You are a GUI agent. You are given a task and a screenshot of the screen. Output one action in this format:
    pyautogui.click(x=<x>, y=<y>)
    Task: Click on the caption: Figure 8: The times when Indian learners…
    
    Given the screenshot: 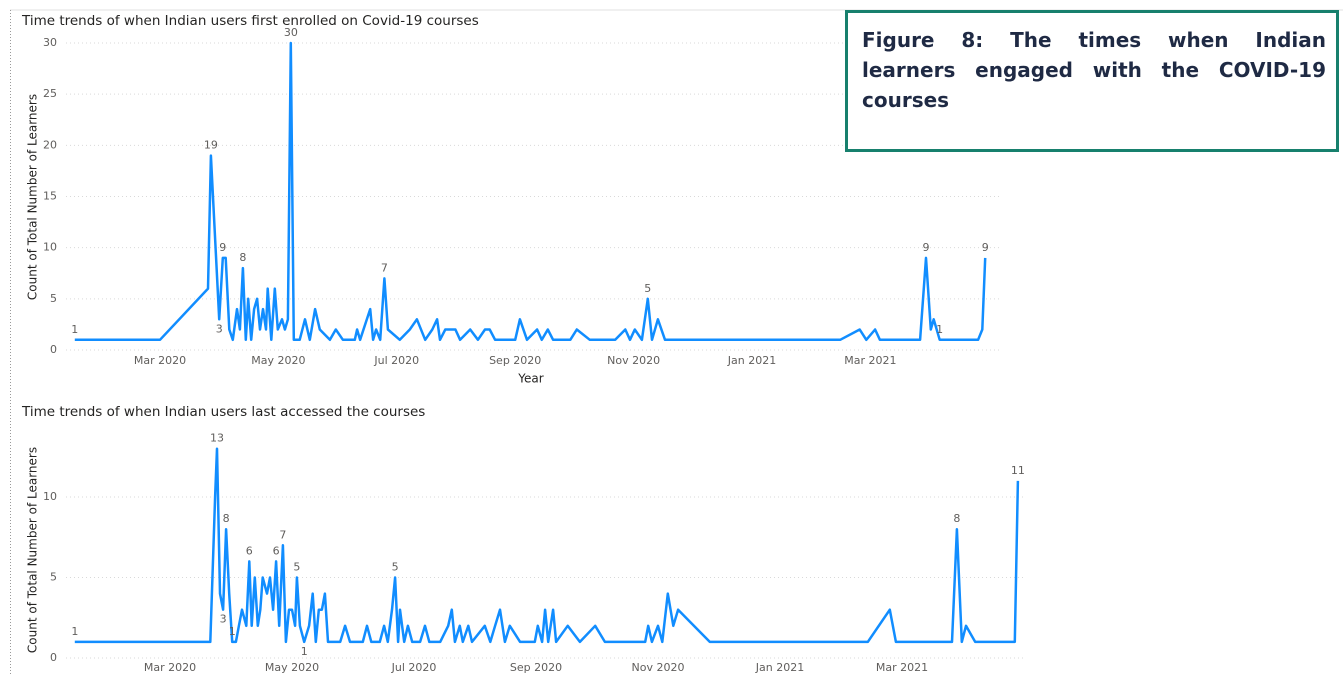 What is the action you would take?
    pyautogui.click(x=1094, y=70)
    